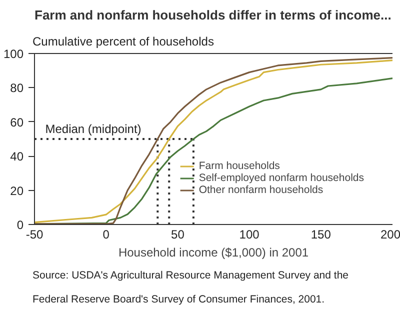  I want to click on x-tick-label: 200, so click(390, 235).